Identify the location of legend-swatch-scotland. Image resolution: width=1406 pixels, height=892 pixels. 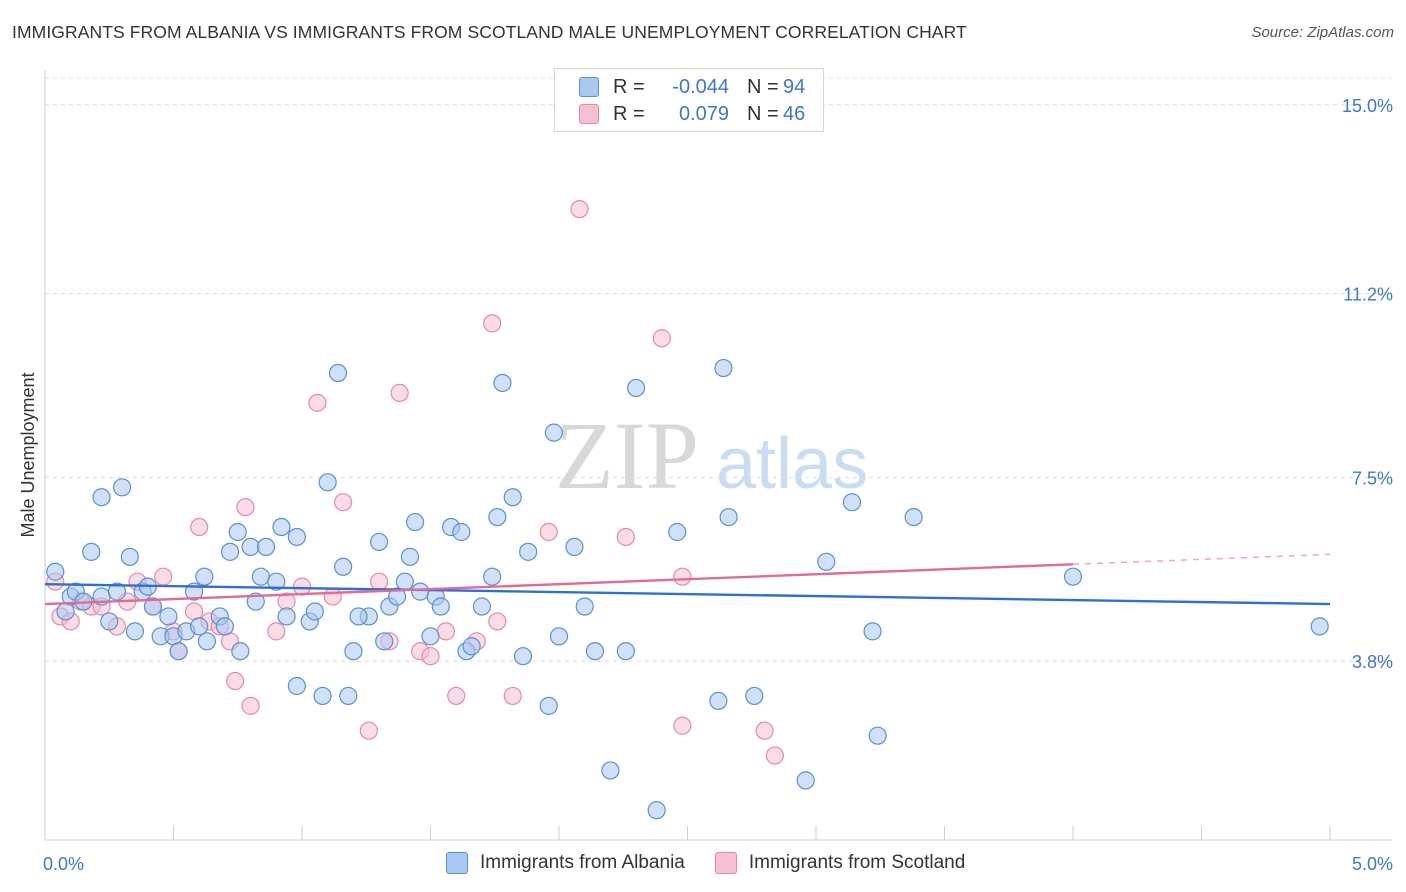
(589, 114).